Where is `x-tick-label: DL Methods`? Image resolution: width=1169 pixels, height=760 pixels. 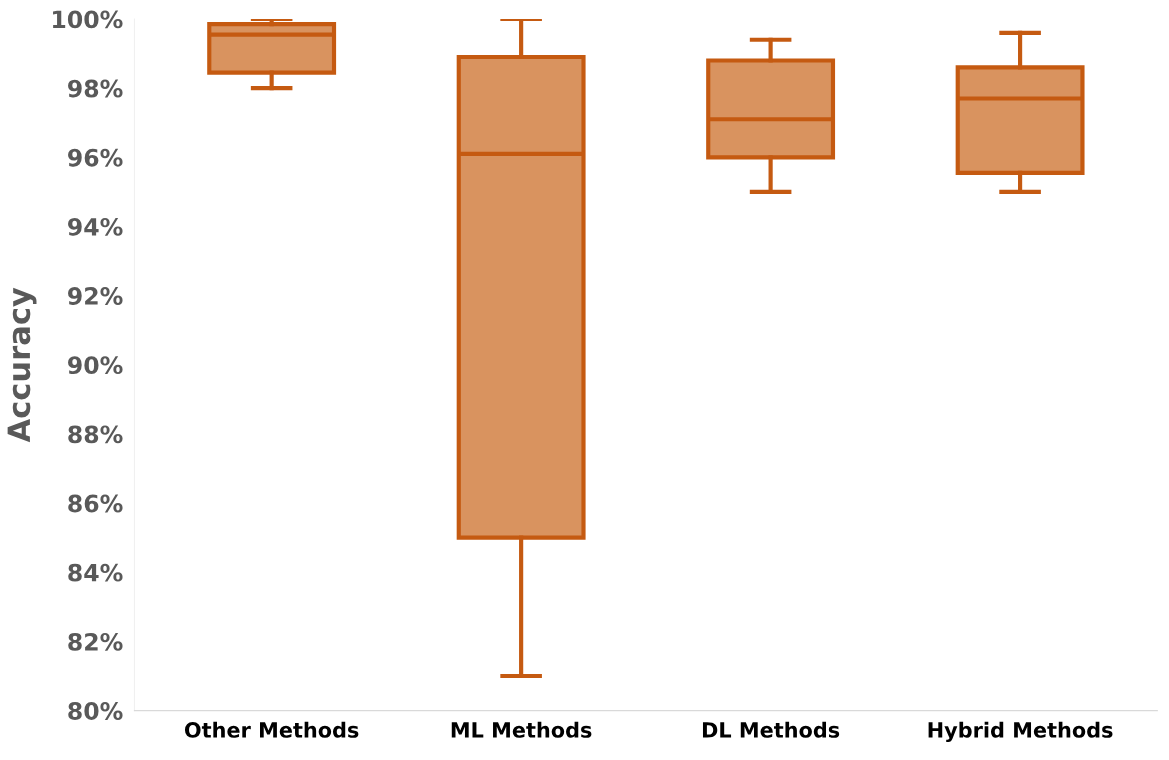
x-tick-label: DL Methods is located at coordinates (771, 729).